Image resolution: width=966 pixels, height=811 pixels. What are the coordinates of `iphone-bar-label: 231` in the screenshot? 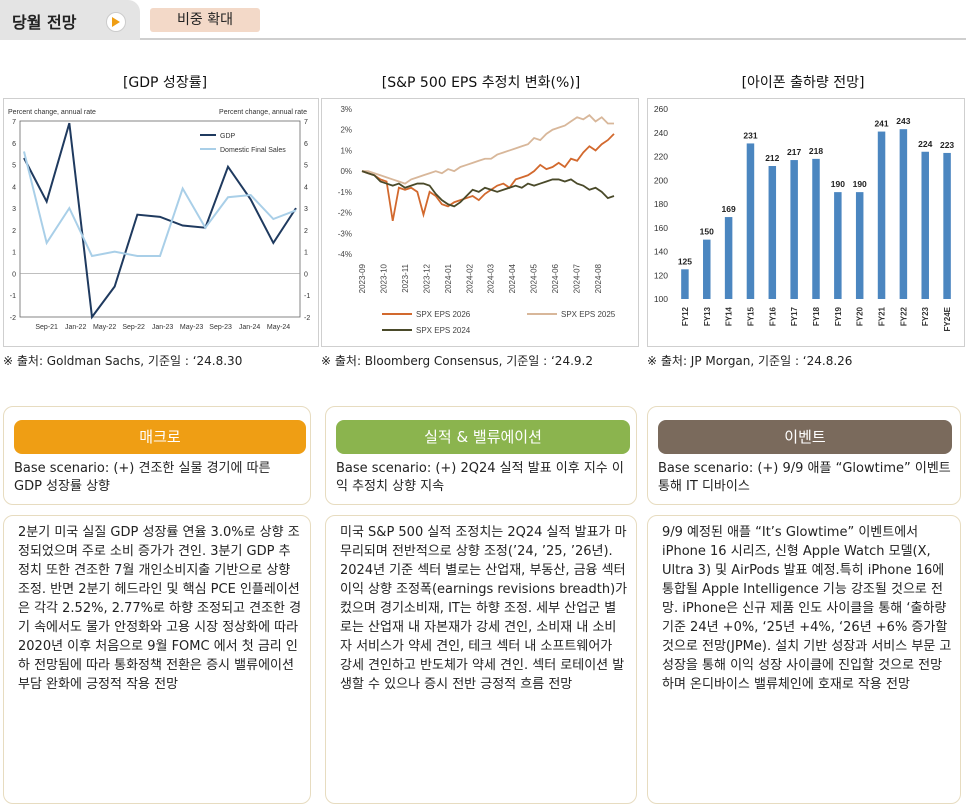 It's located at (750, 135).